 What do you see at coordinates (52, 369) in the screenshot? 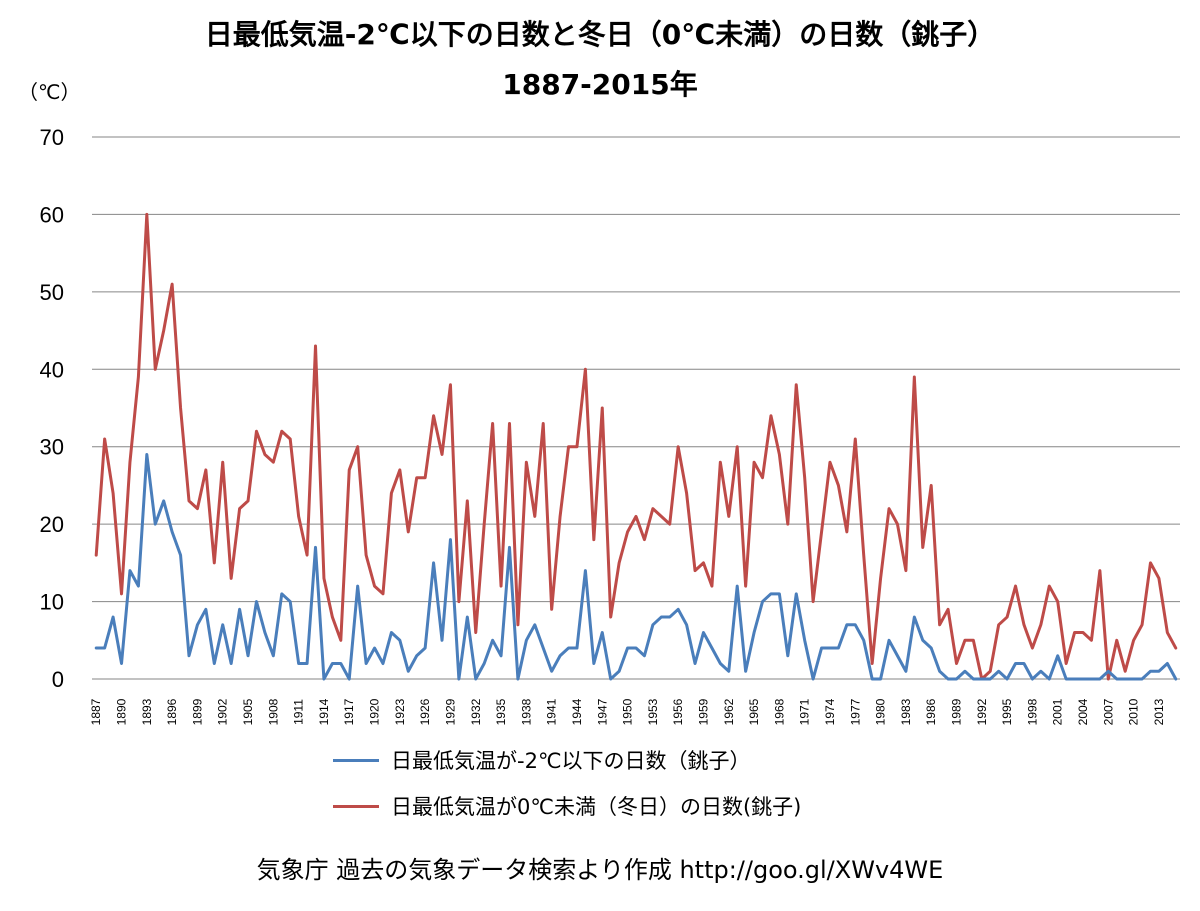
I see `y-tick-label: 40` at bounding box center [52, 369].